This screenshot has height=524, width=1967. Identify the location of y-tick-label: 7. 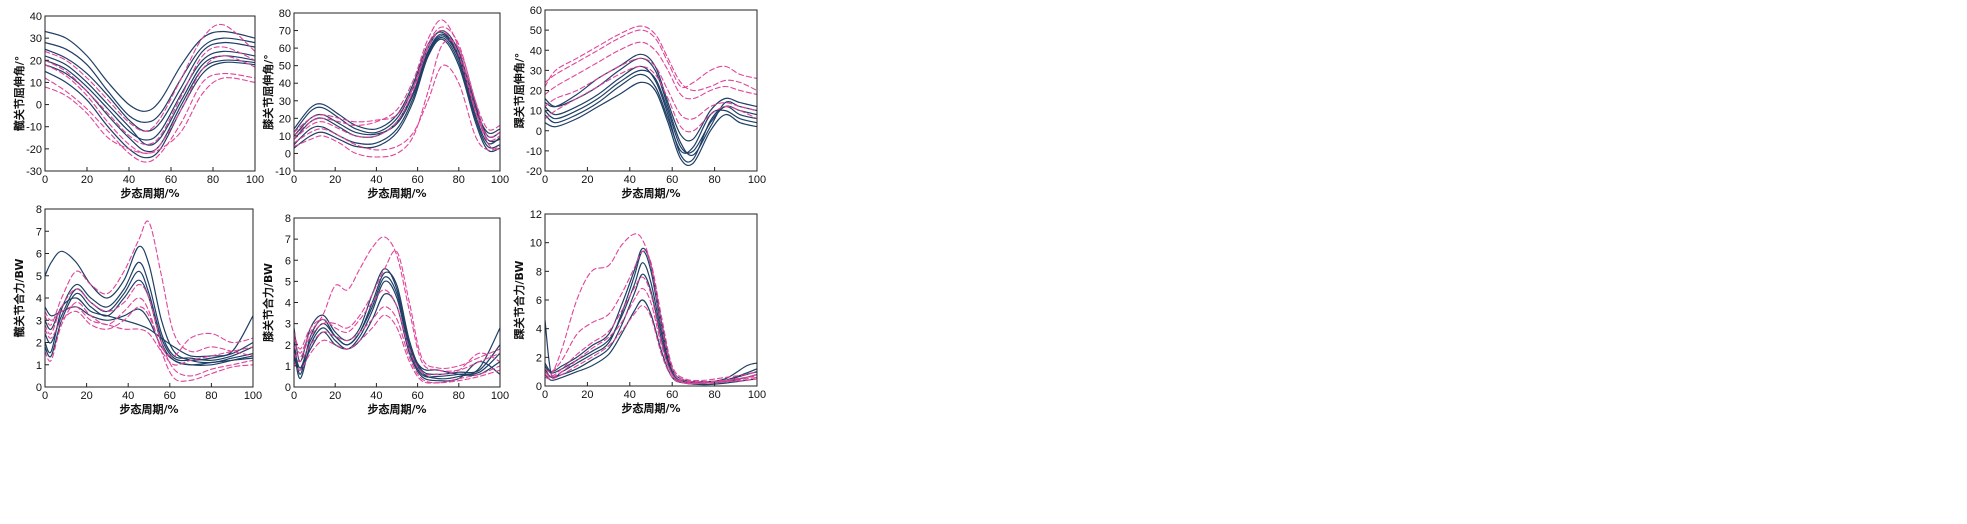
(288, 240).